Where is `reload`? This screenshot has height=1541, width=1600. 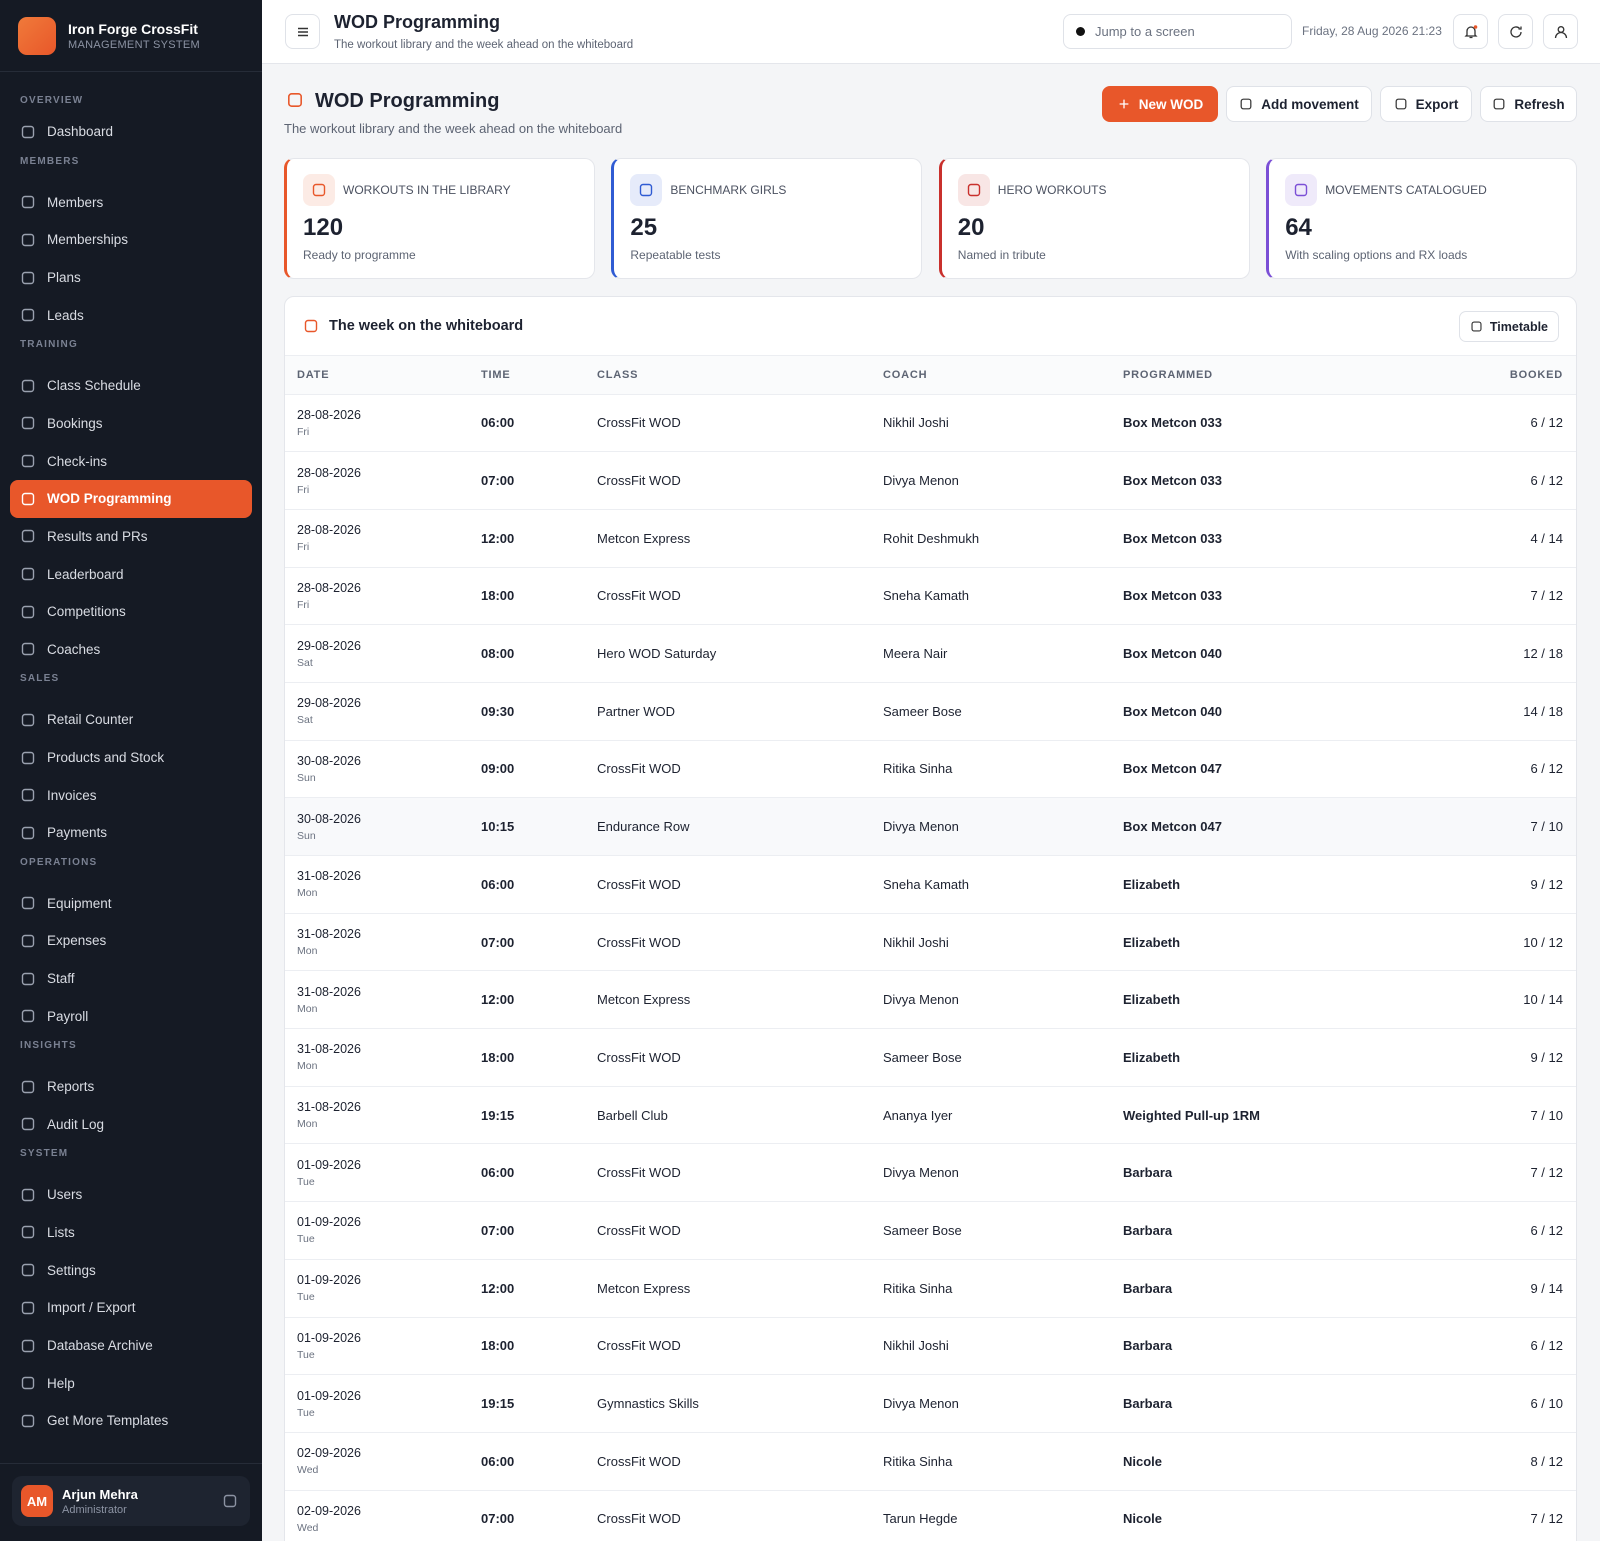
reload is located at coordinates (1515, 31).